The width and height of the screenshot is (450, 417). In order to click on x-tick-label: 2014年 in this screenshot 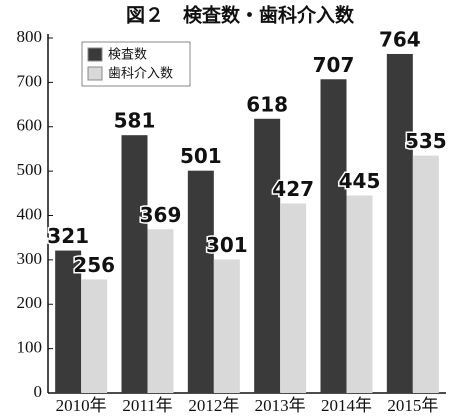, I will do `click(346, 405)`.